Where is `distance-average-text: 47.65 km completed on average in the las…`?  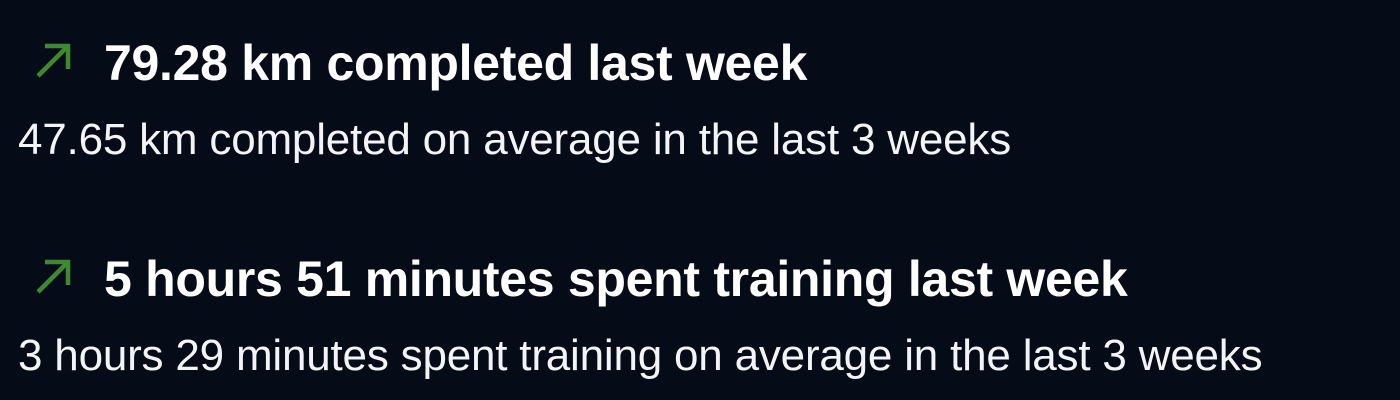 distance-average-text: 47.65 km completed on average in the las… is located at coordinates (515, 139).